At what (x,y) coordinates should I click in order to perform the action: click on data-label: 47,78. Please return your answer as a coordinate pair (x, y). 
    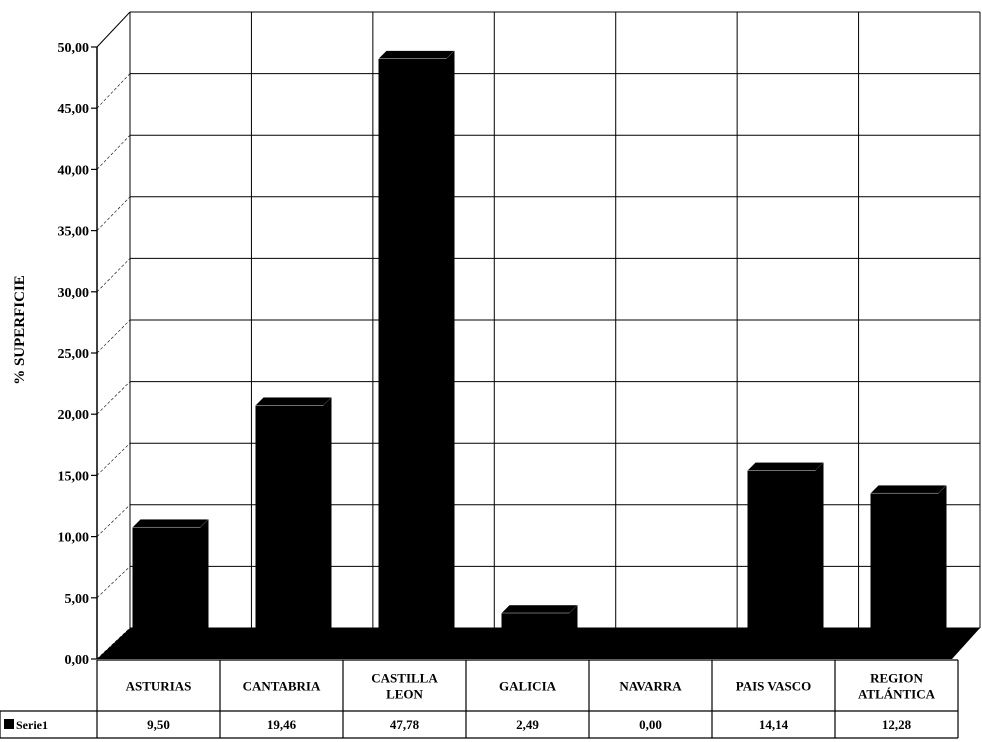
    Looking at the image, I should click on (405, 724).